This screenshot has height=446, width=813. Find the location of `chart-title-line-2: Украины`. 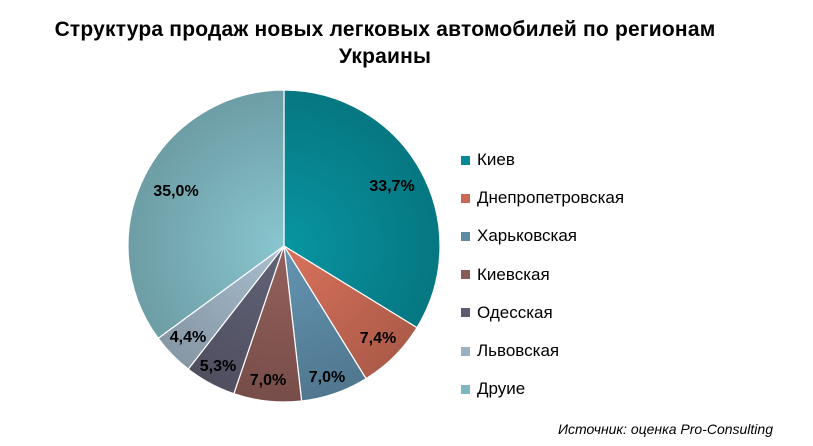

chart-title-line-2: Украины is located at coordinates (385, 56).